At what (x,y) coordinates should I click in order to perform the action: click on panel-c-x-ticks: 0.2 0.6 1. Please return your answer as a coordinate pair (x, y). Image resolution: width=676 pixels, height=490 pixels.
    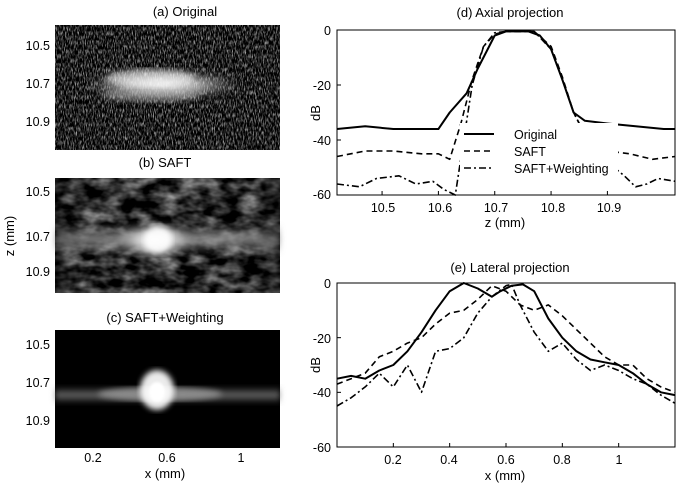
    Looking at the image, I should click on (164, 458).